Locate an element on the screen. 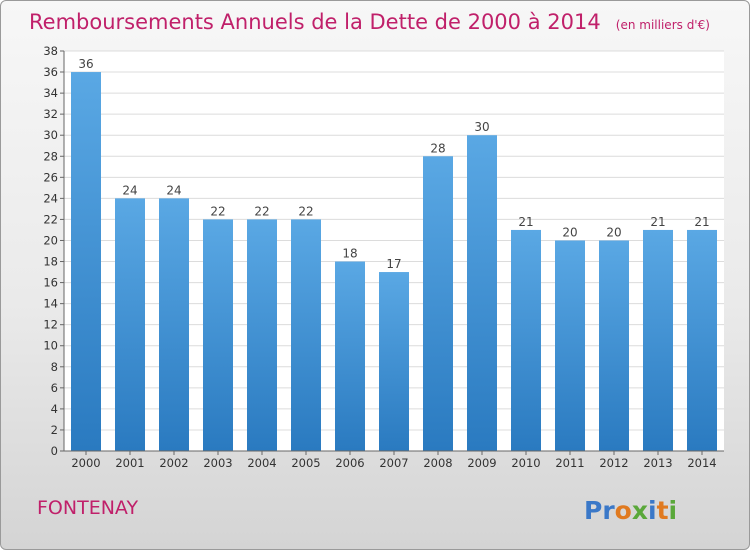 Image resolution: width=750 pixels, height=550 pixels. y-tick-label: 12 is located at coordinates (50, 325).